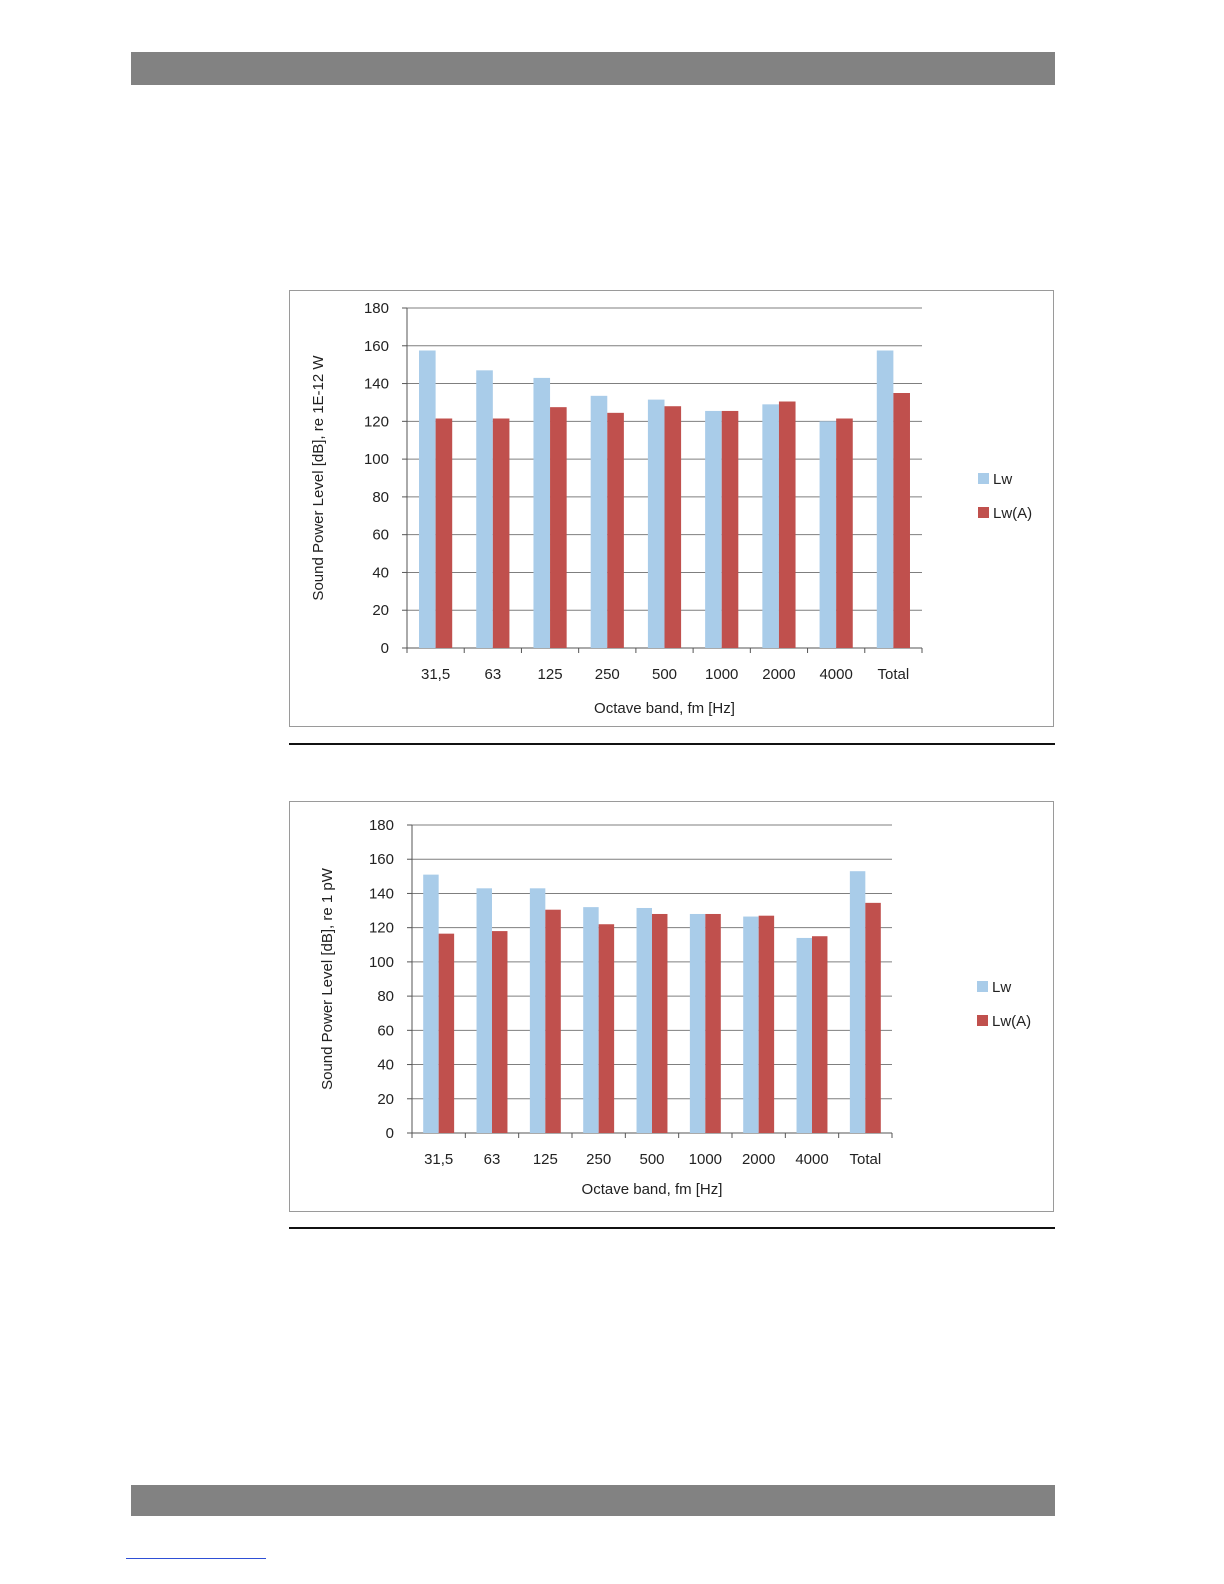 The width and height of the screenshot is (1224, 1584). Describe the element at coordinates (196, 1558) in the screenshot. I see `footer-link-underline` at that location.